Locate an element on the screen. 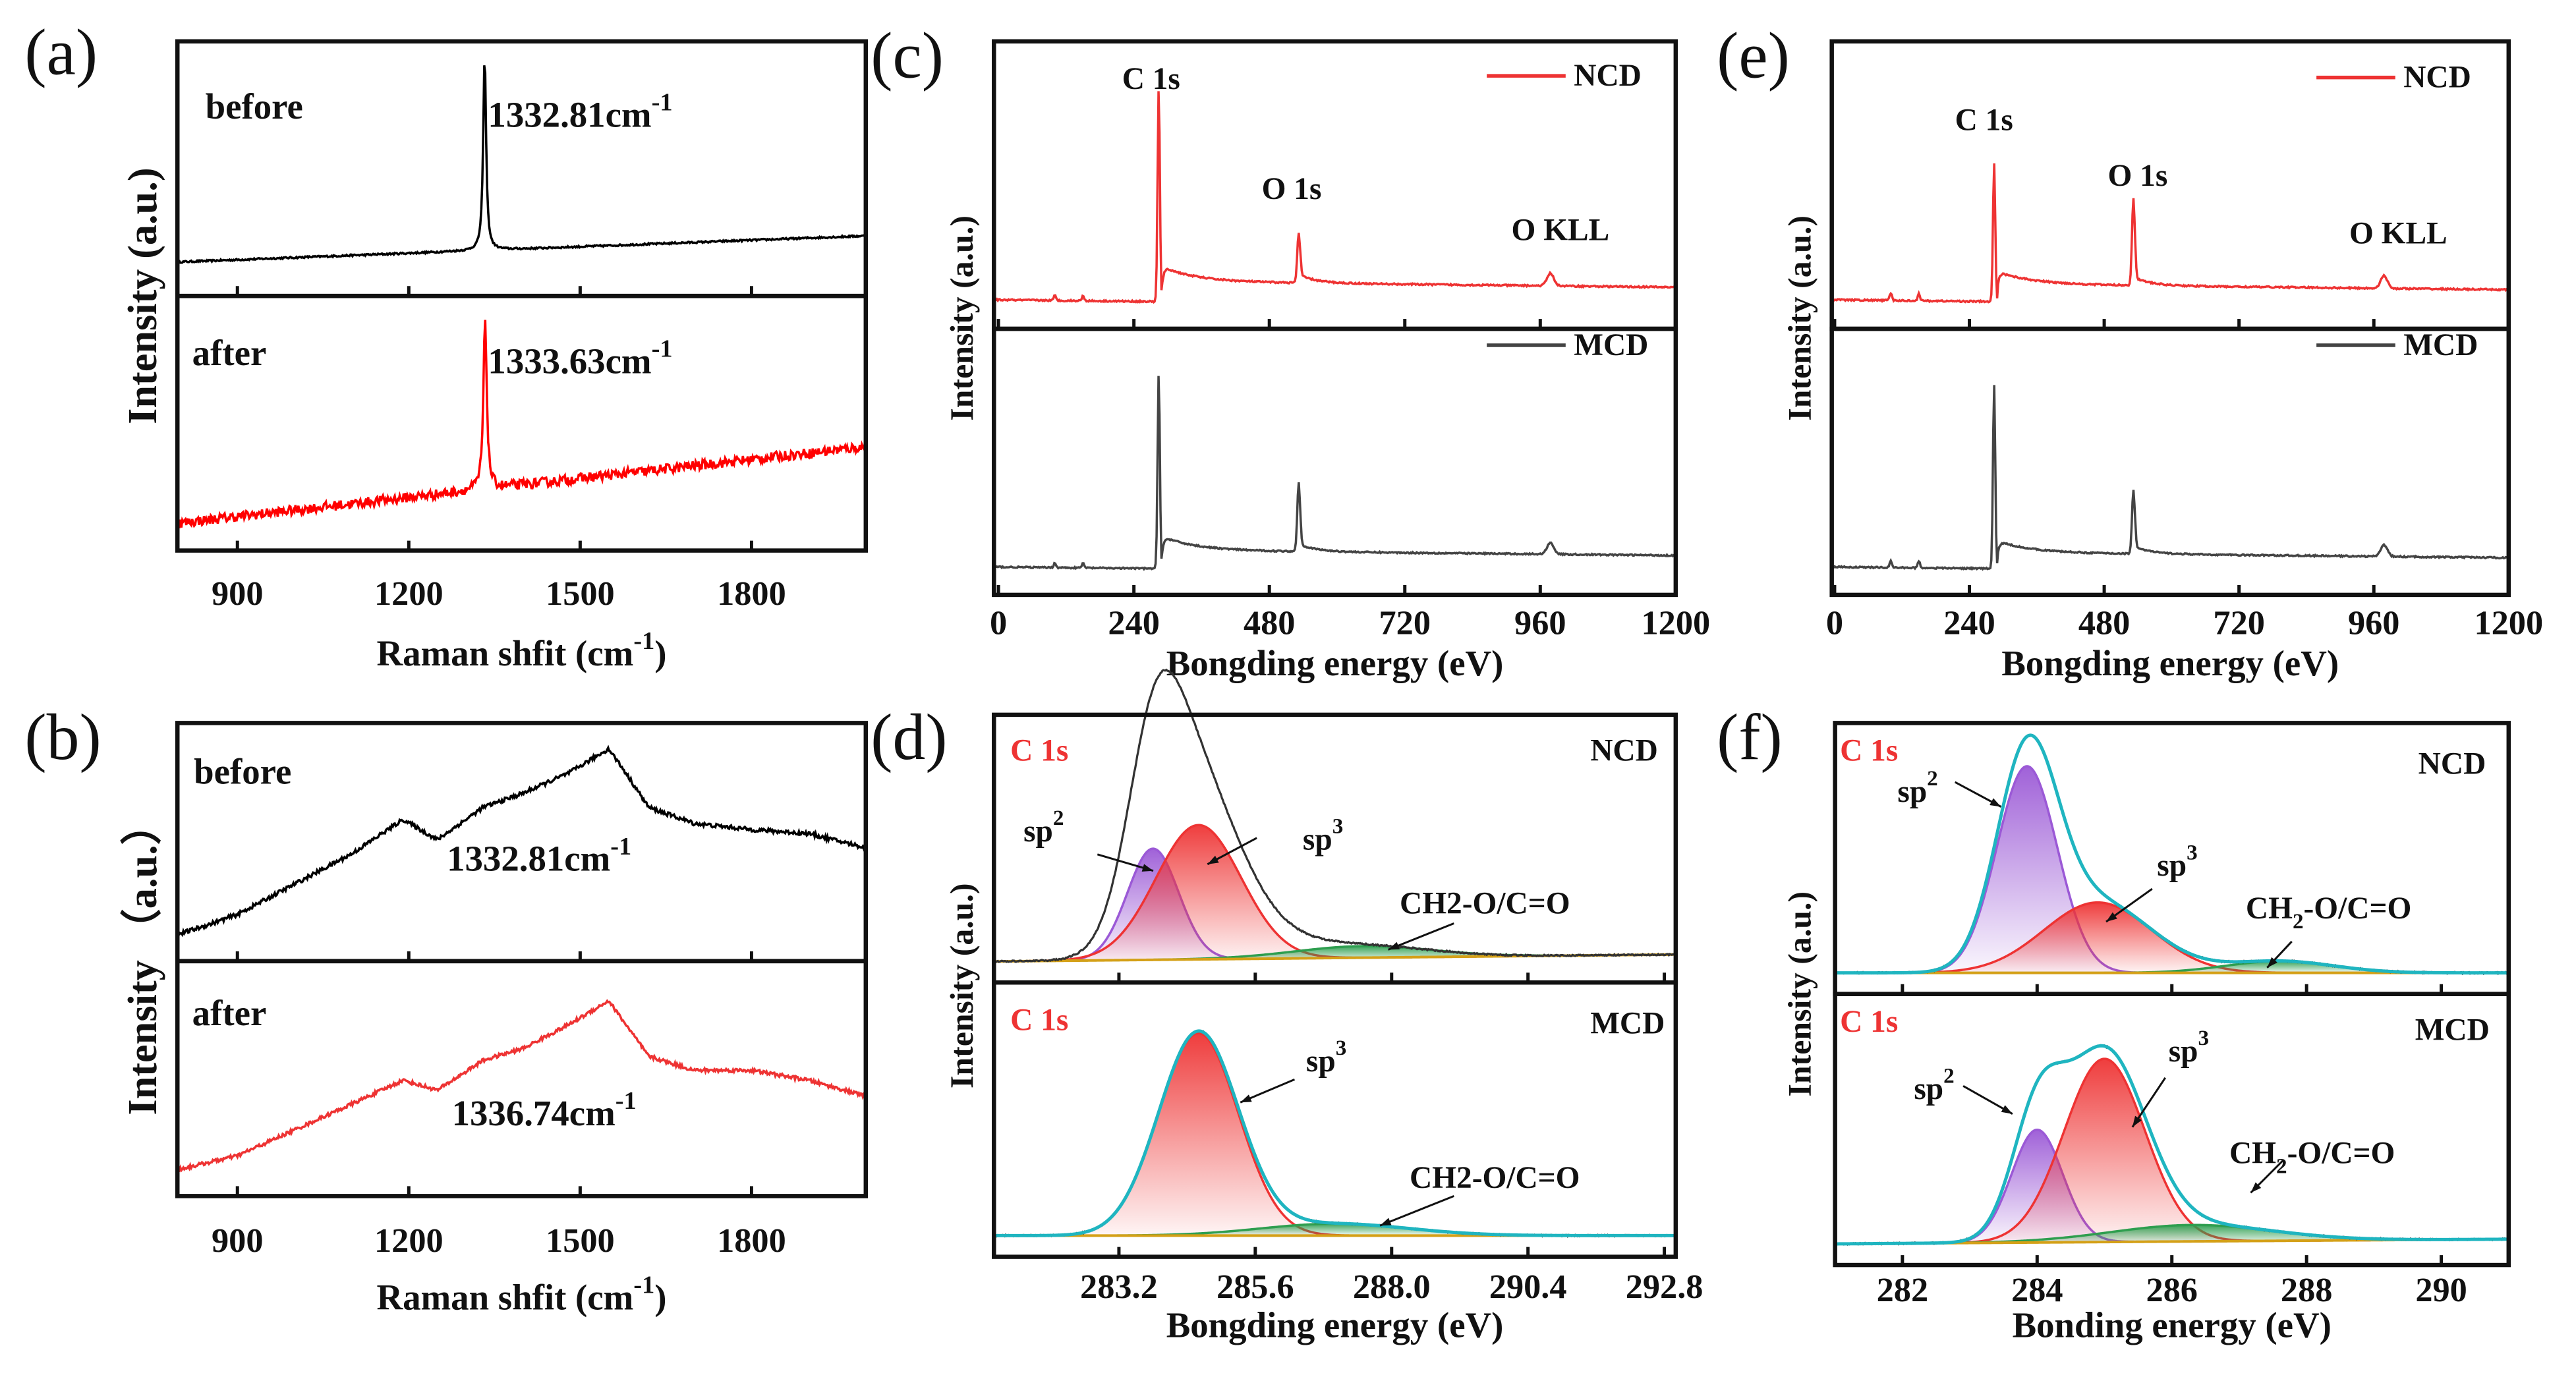  annotation-superscript: 3 is located at coordinates (2192, 852).